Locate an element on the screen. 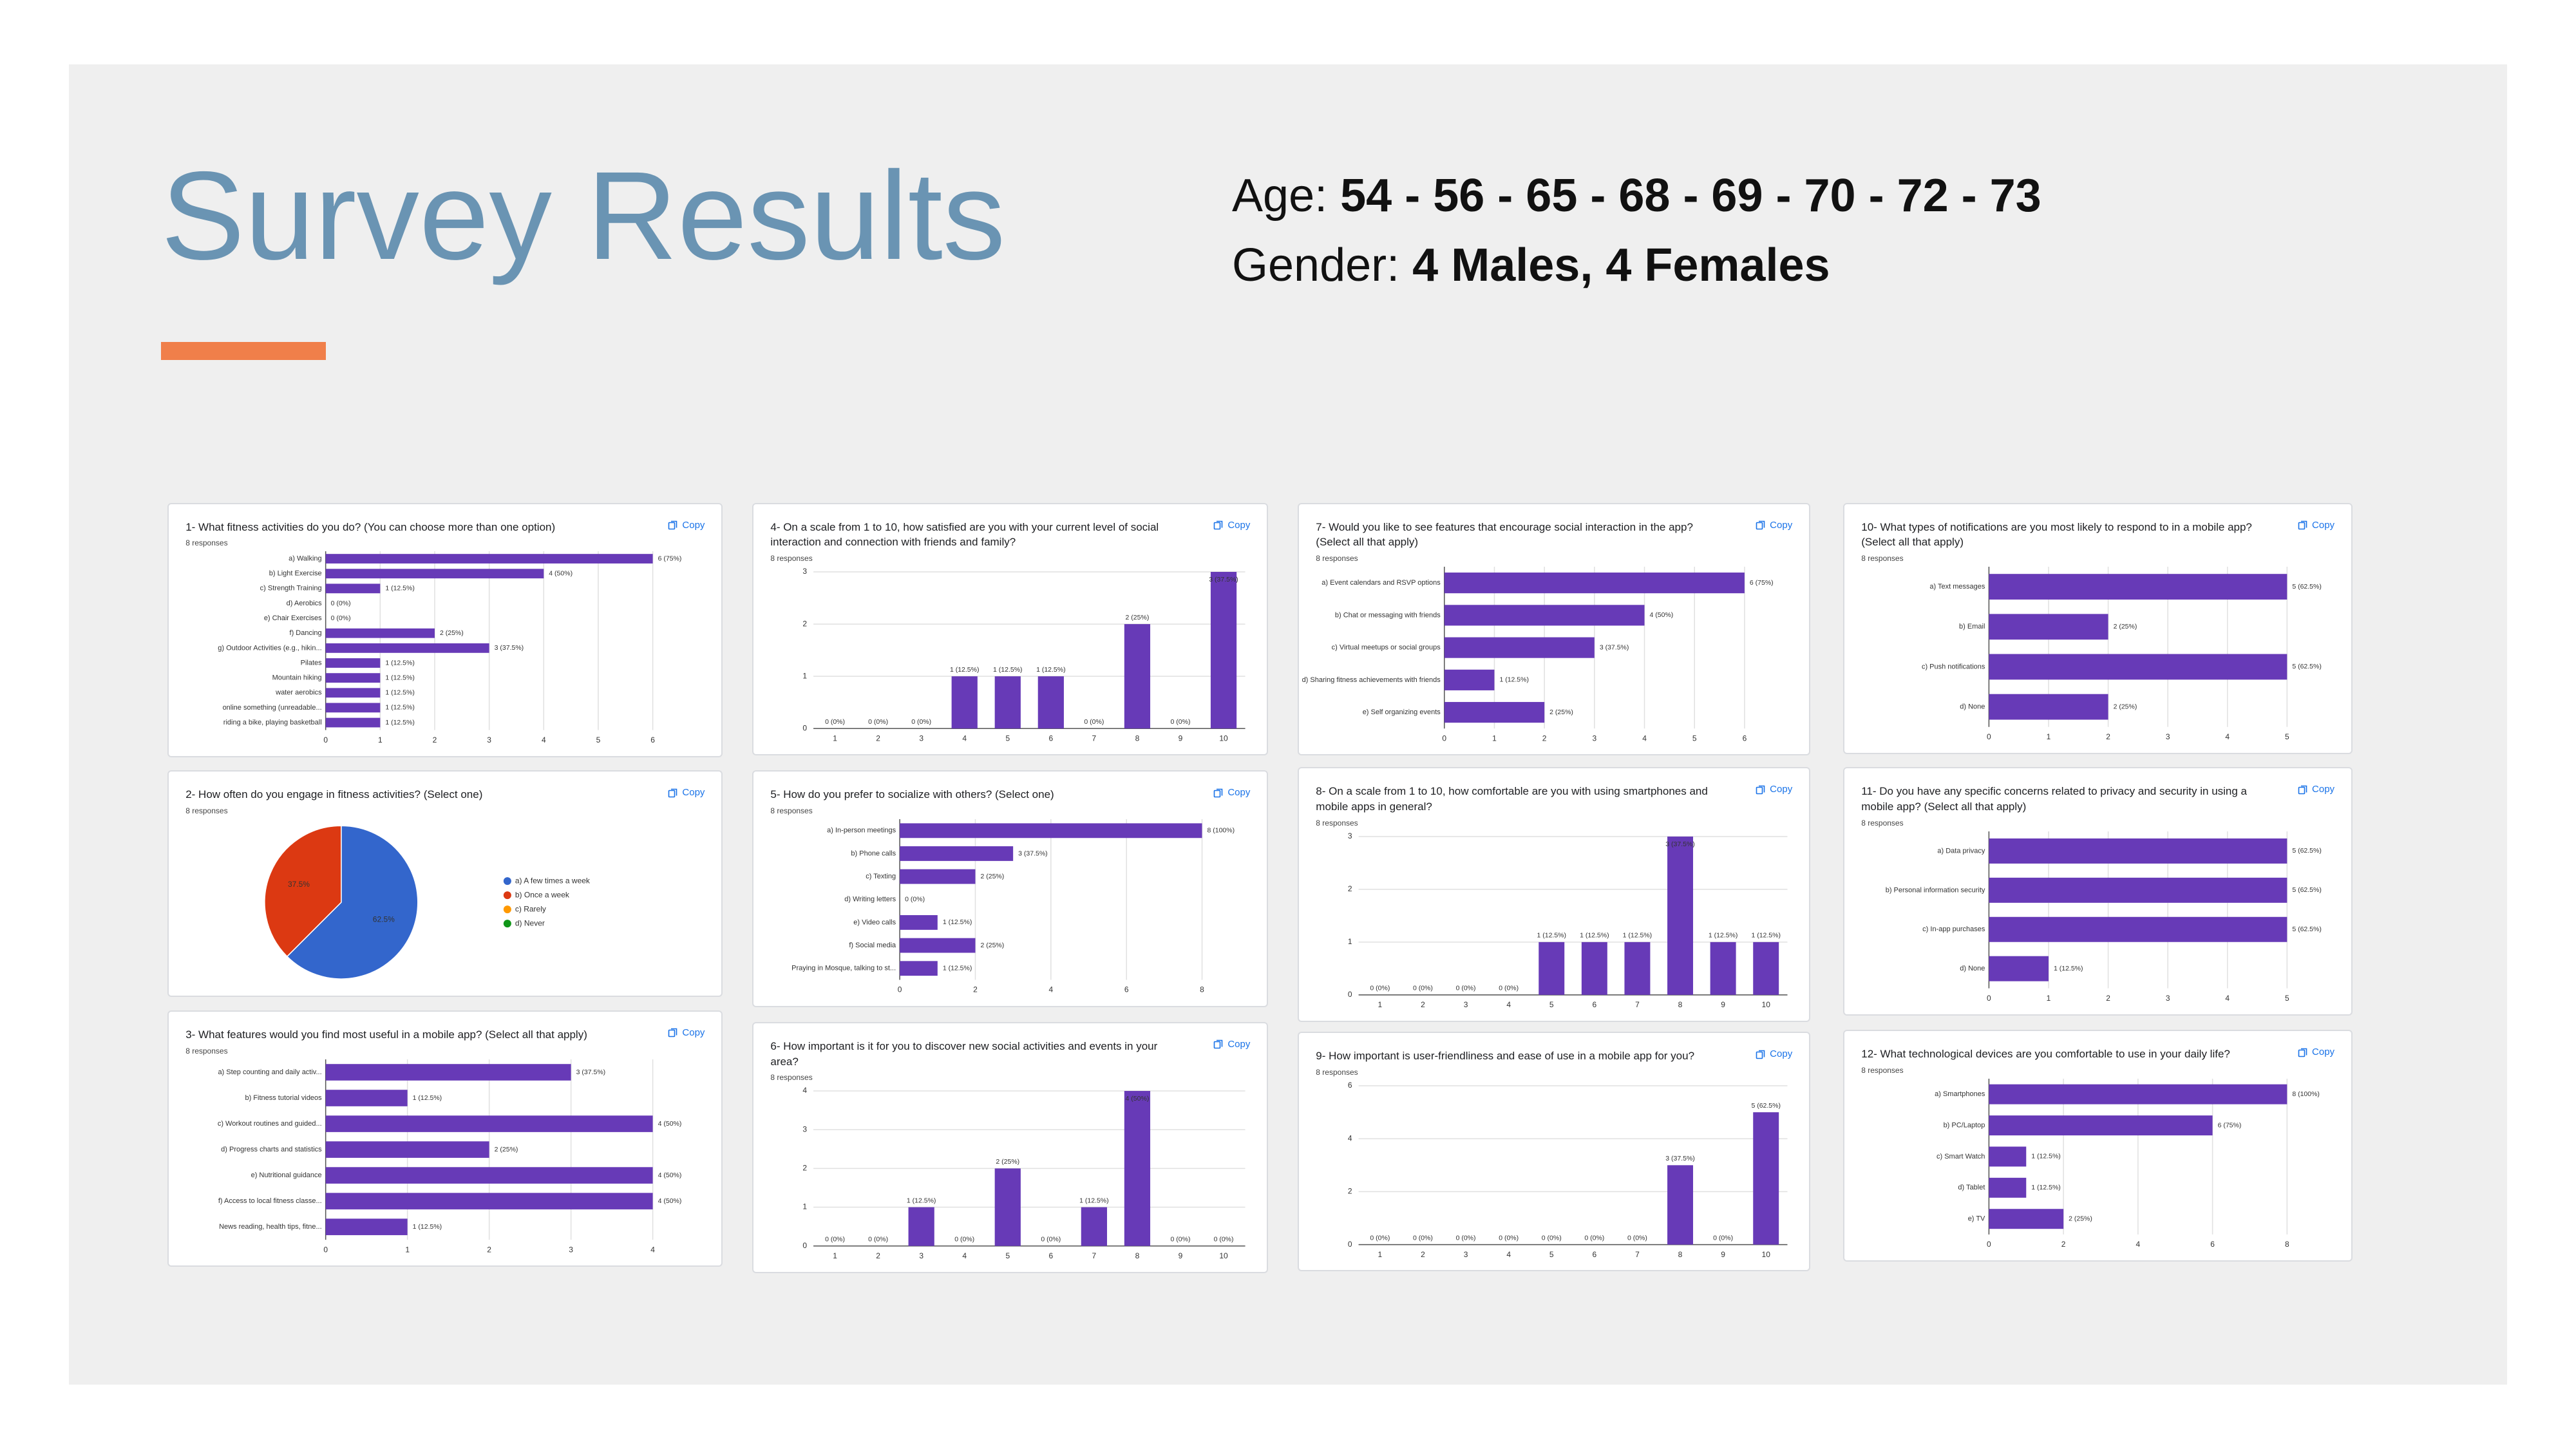 Image resolution: width=2576 pixels, height=1449 pixels. category-label: c) Virtual meetups or social groups is located at coordinates (1386, 648).